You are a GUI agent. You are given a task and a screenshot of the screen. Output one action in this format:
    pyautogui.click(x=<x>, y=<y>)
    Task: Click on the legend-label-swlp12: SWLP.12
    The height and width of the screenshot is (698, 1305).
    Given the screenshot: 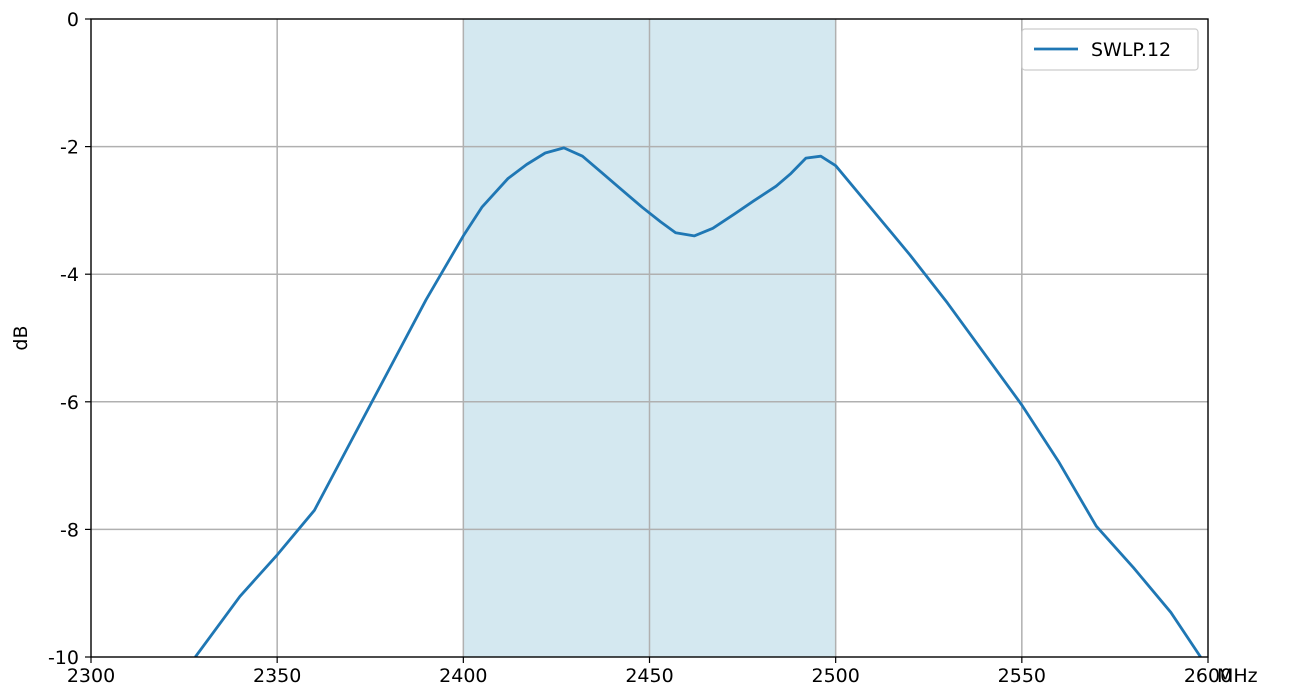 What is the action you would take?
    pyautogui.click(x=1131, y=50)
    